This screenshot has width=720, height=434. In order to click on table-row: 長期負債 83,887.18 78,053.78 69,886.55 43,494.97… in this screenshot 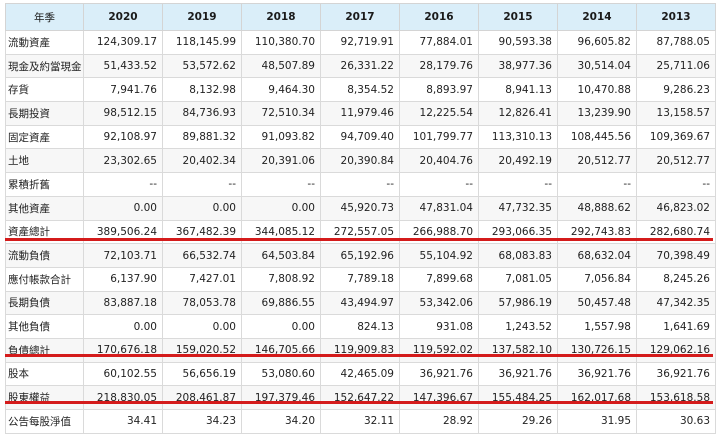, I will do `click(360, 303)`.